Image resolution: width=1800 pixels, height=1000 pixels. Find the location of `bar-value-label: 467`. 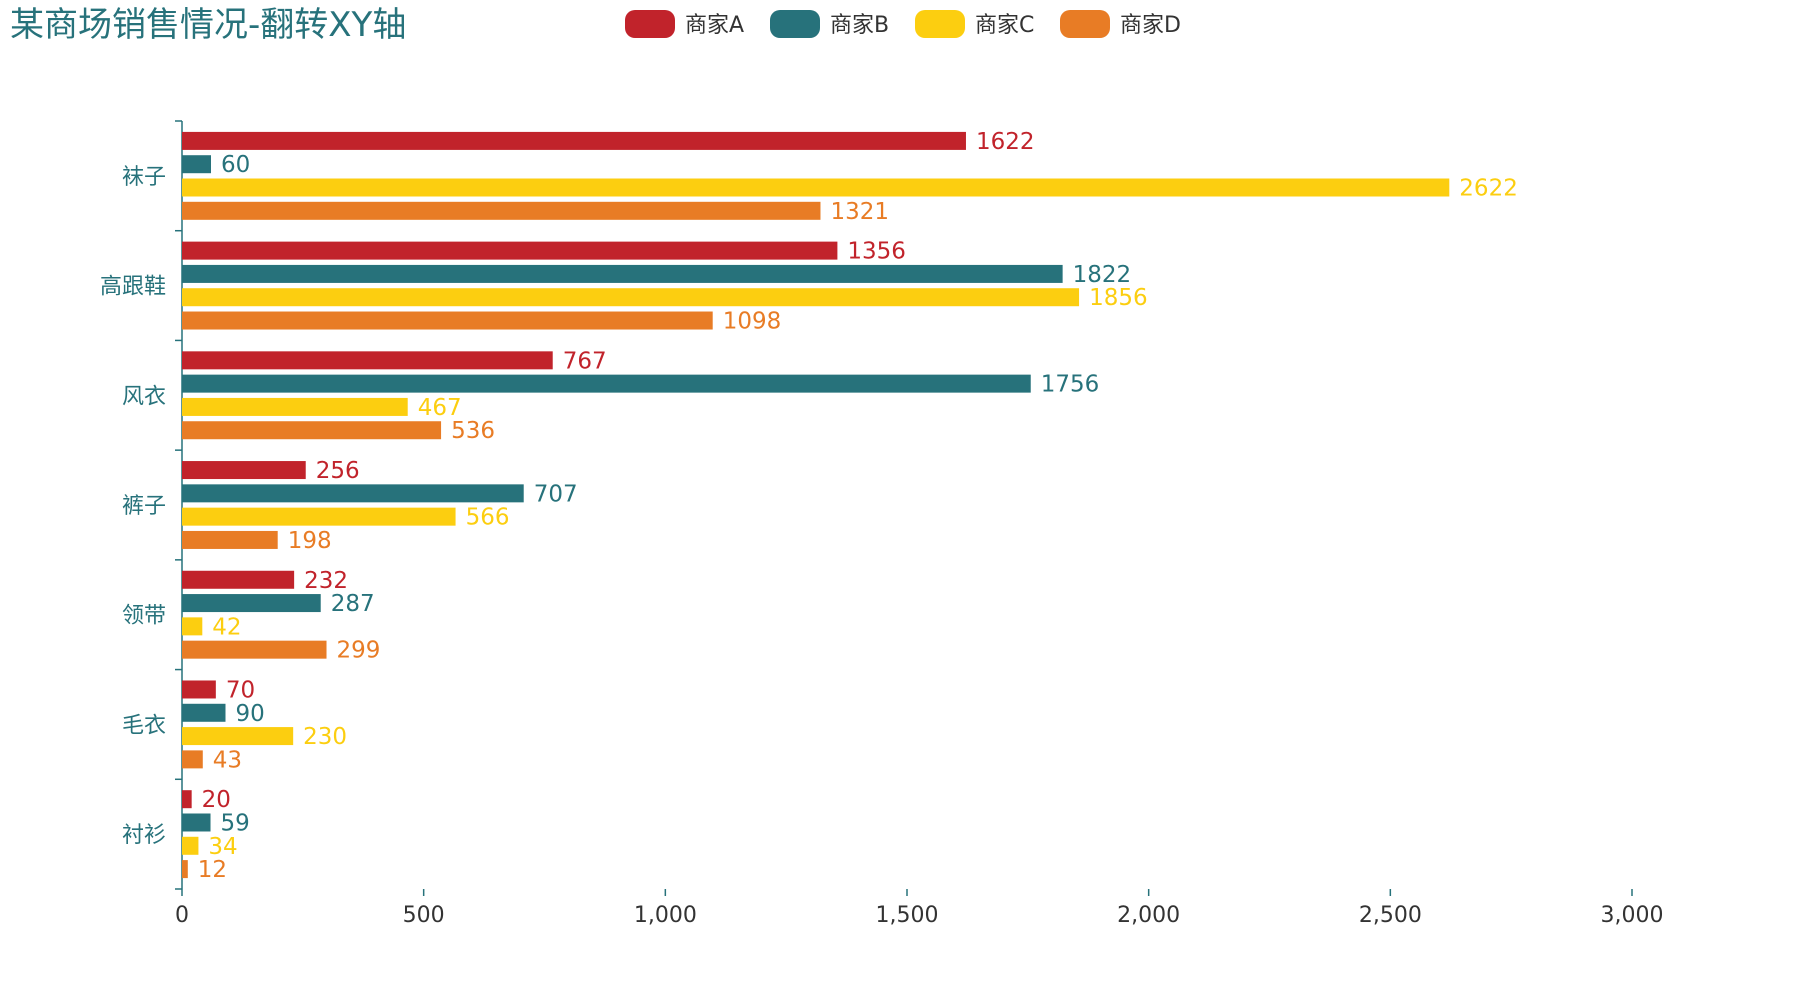

bar-value-label: 467 is located at coordinates (440, 408).